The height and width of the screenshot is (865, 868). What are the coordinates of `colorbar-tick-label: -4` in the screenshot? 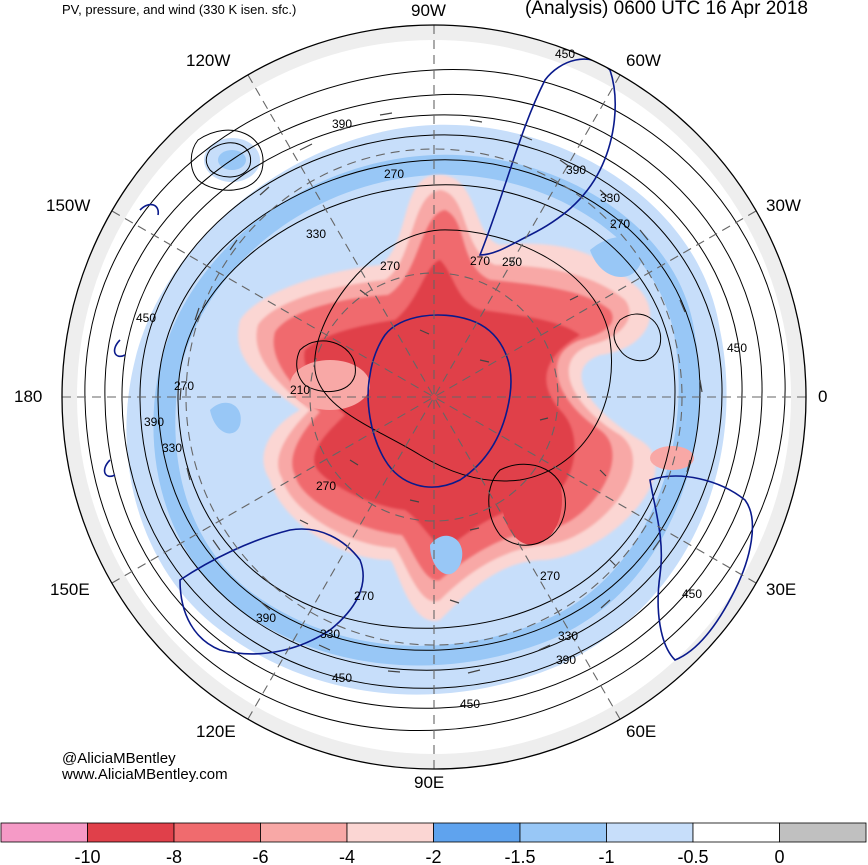 It's located at (347, 856).